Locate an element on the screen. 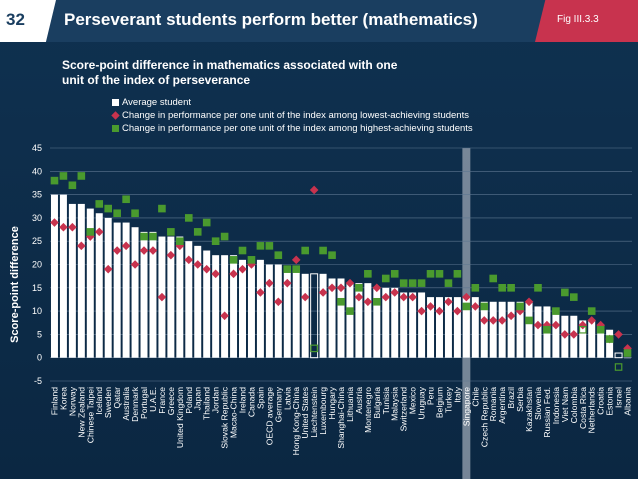  bar-serbia is located at coordinates (520, 329).